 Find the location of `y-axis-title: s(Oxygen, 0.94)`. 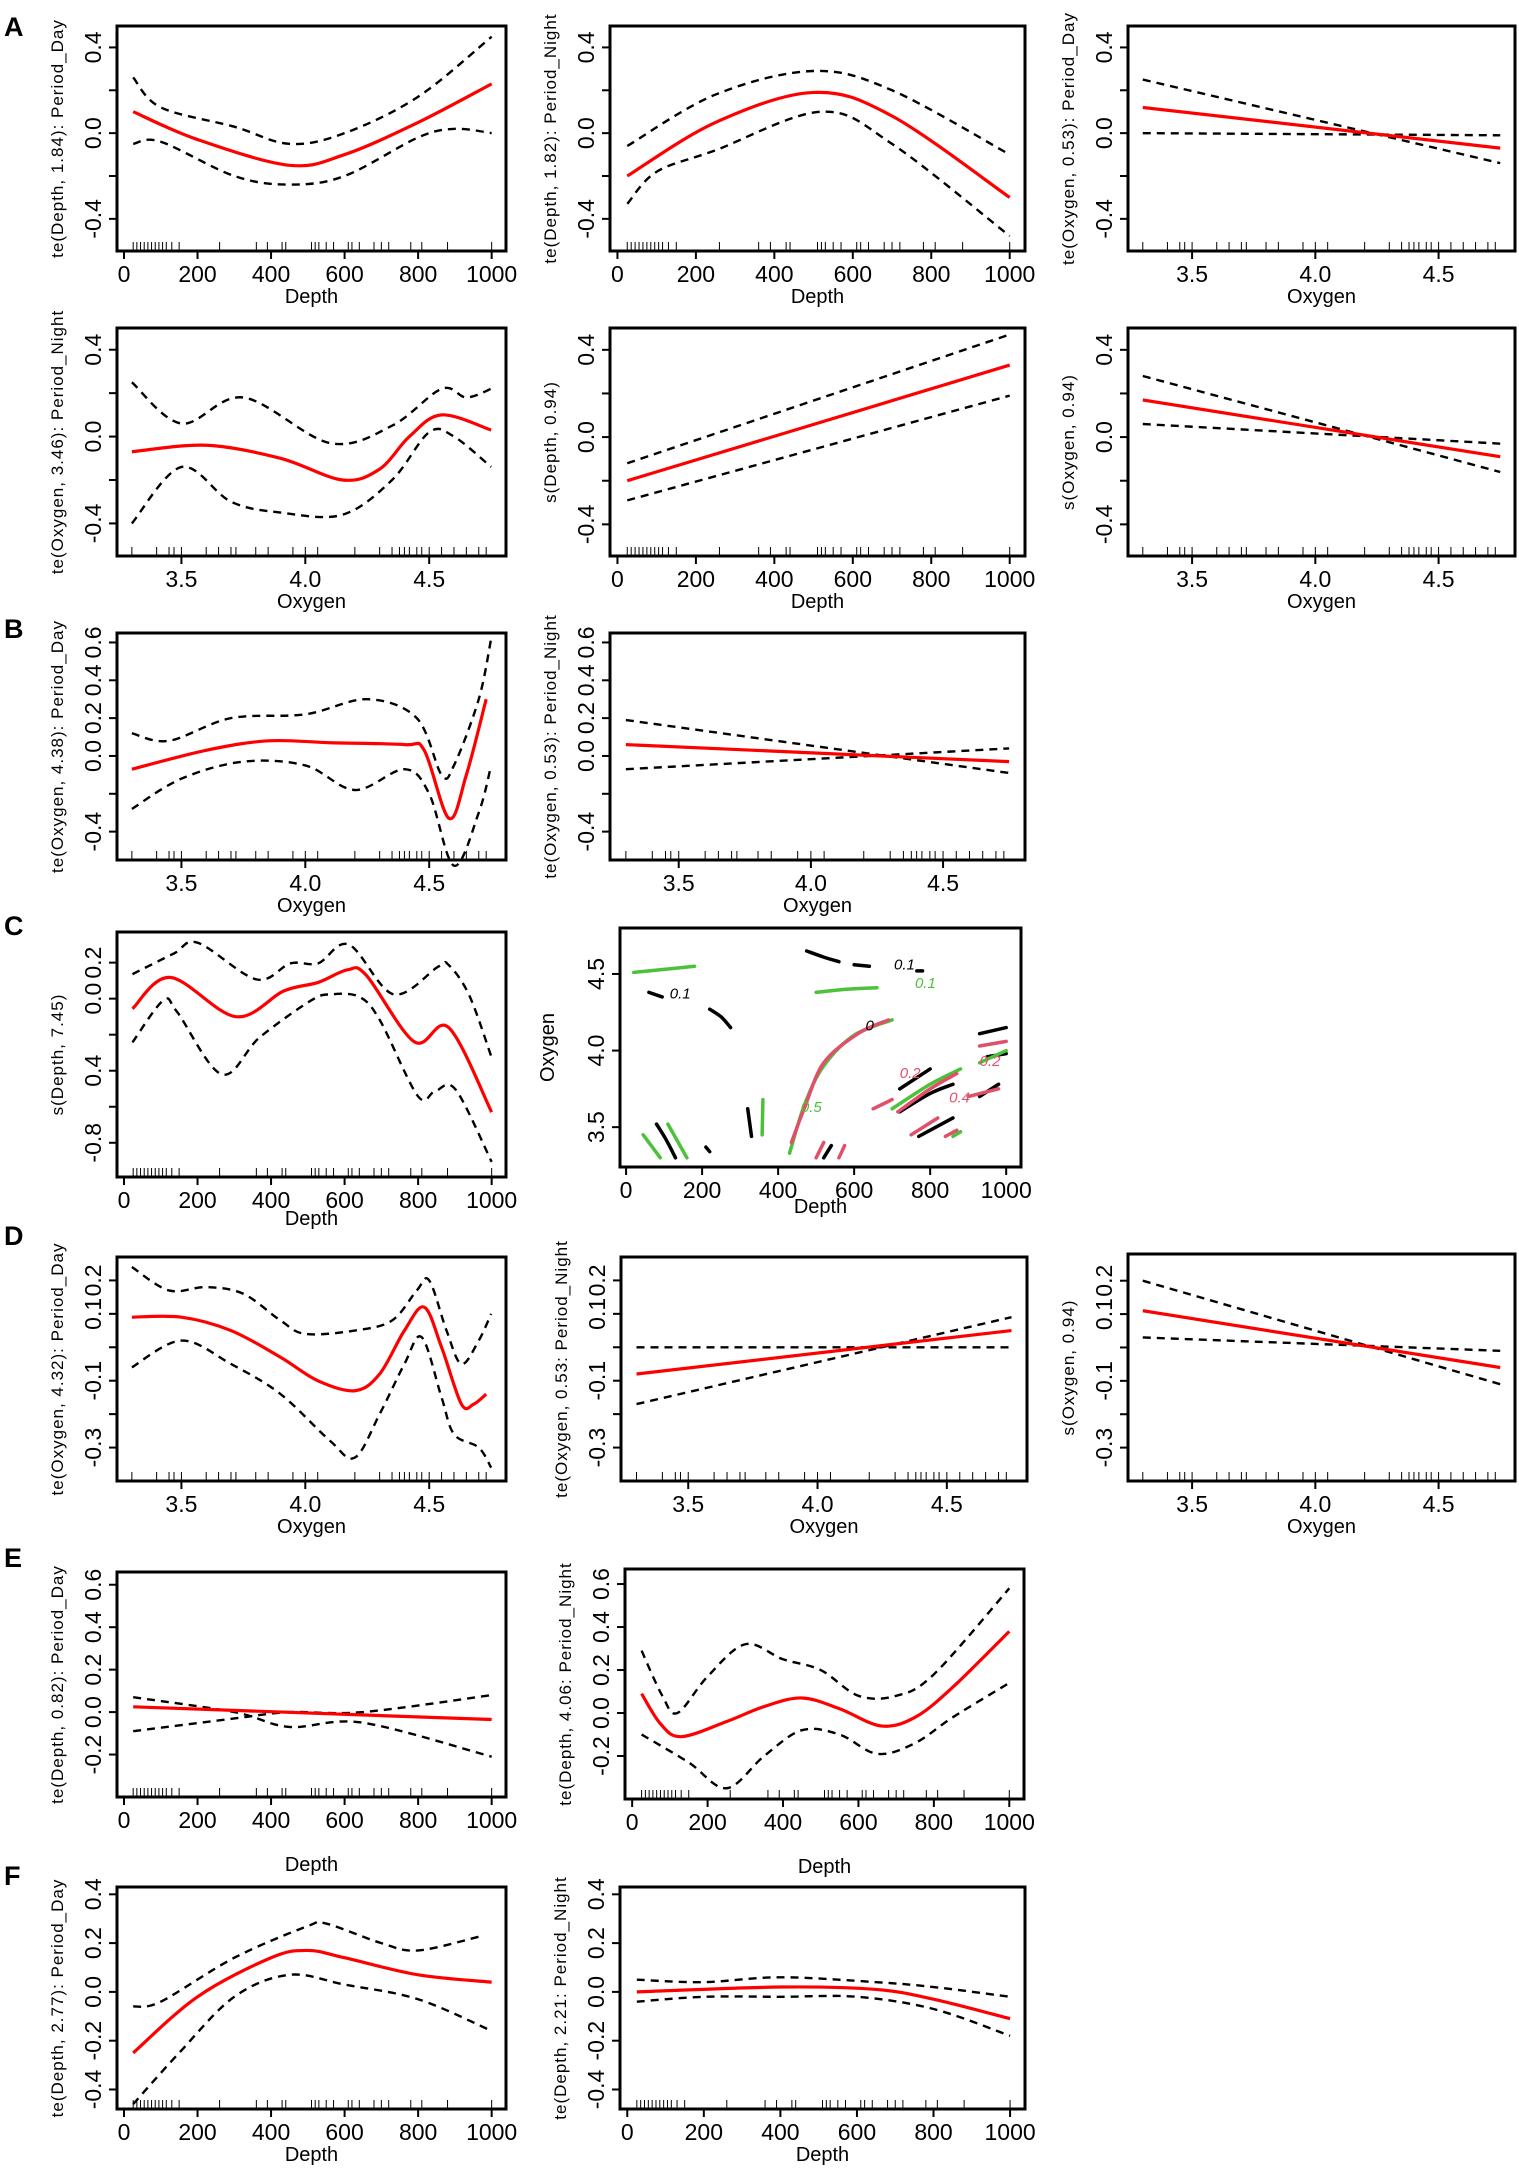

y-axis-title: s(Oxygen, 0.94) is located at coordinates (1068, 442).